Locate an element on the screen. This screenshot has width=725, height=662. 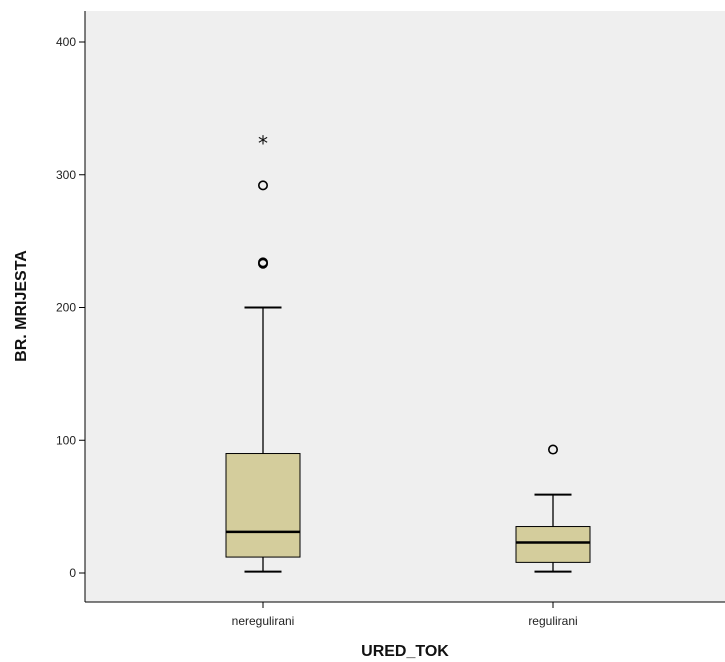
y-tick-label: 300 is located at coordinates (66, 175).